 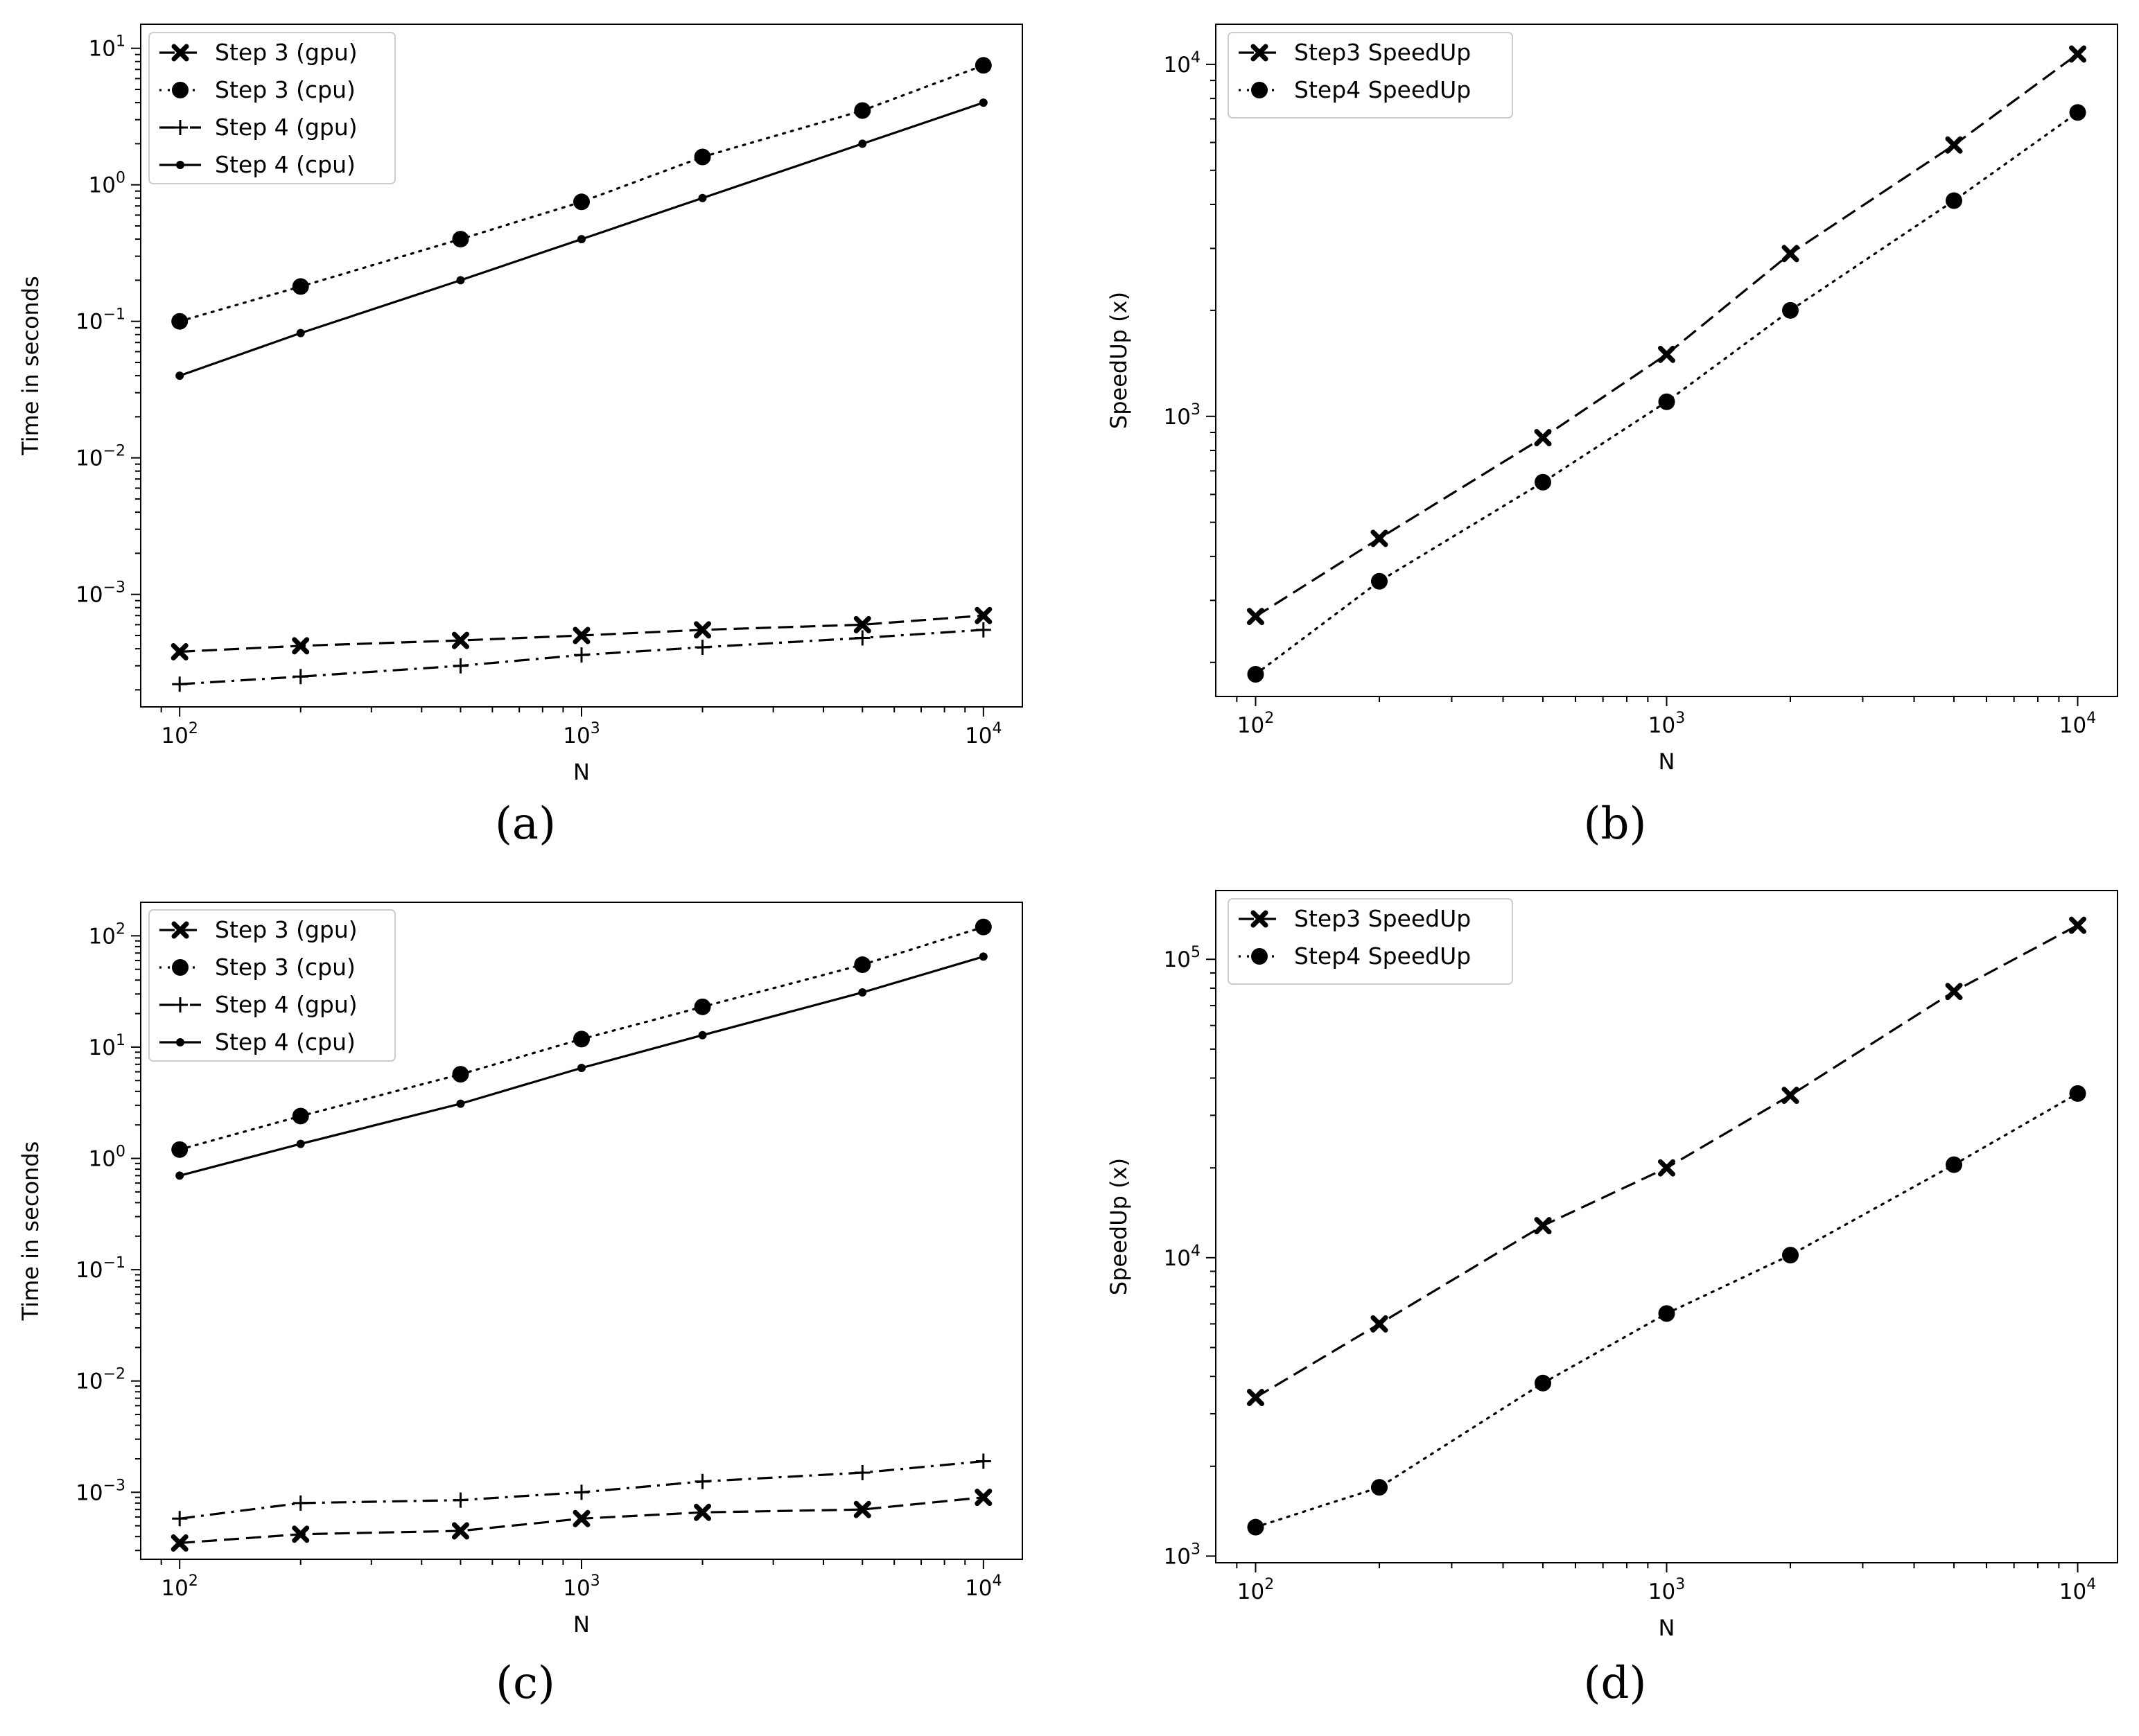 What do you see at coordinates (286, 53) in the screenshot?
I see `legend-label: Step 3 (gpu)` at bounding box center [286, 53].